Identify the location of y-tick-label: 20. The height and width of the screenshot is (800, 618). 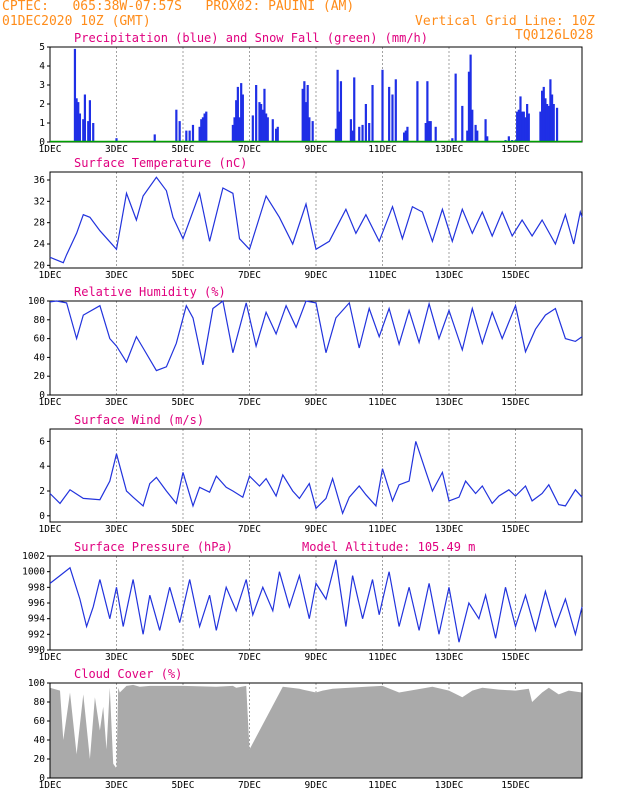
(40, 376).